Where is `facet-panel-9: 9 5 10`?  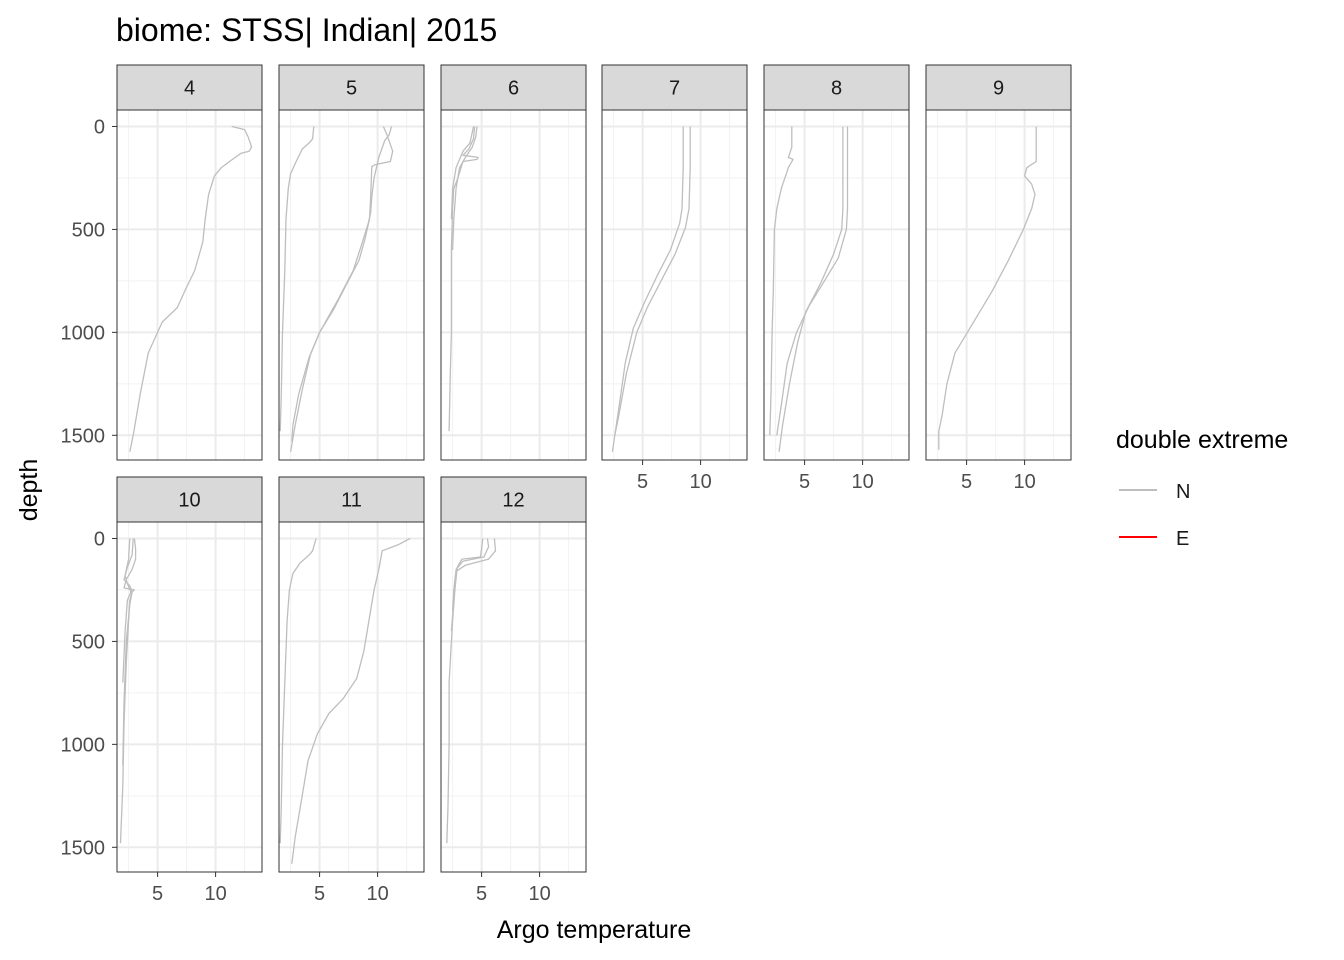
facet-panel-9: 9 5 10 is located at coordinates (998, 278).